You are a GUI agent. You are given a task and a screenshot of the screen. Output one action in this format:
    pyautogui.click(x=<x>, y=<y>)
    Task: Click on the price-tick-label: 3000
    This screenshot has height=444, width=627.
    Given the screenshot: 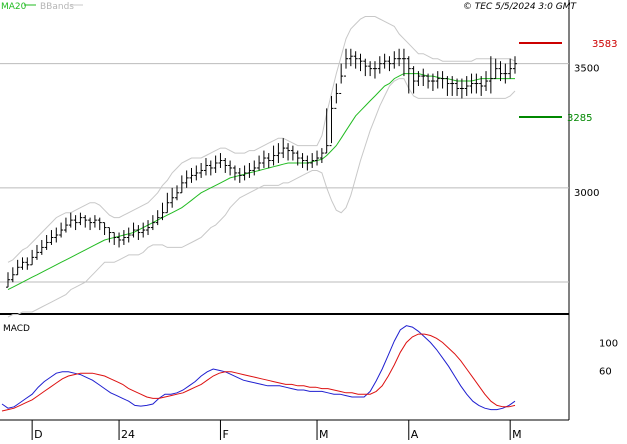 What is the action you would take?
    pyautogui.click(x=586, y=193)
    